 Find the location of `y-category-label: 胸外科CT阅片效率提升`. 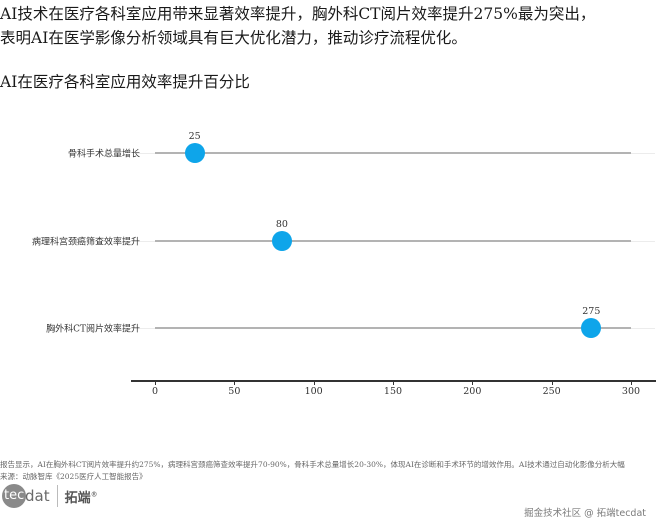

y-category-label: 胸外科CT阅片效率提升 is located at coordinates (93, 329).